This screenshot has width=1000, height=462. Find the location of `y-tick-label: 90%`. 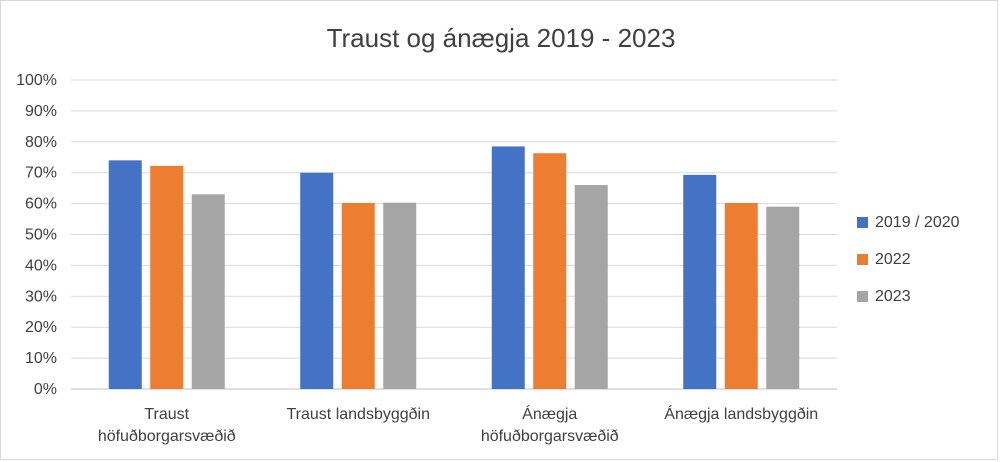

y-tick-label: 90% is located at coordinates (41, 111).